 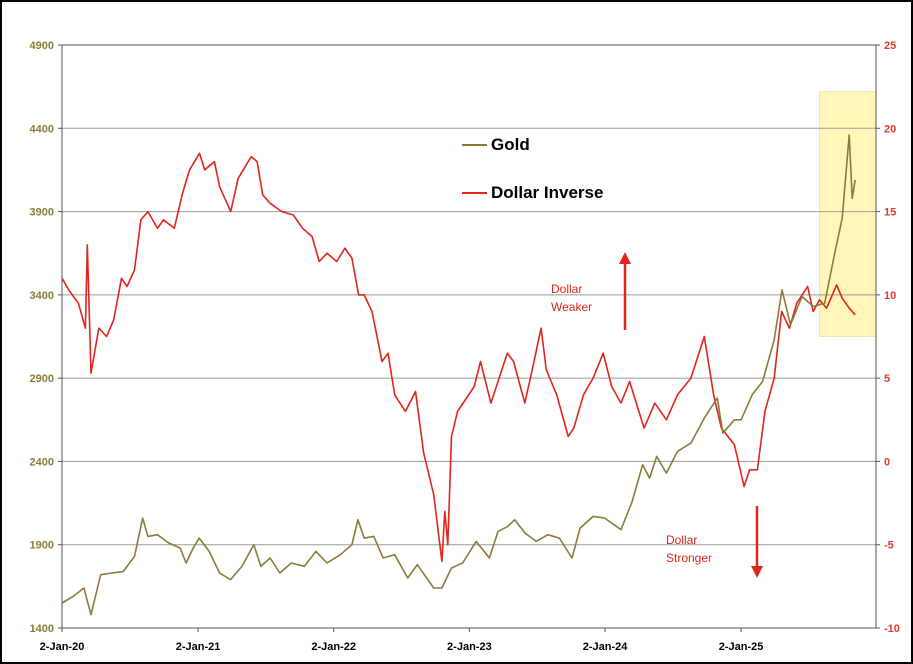 I want to click on annotation-dollar-weaker: Dollar Weaker, so click(x=591, y=291).